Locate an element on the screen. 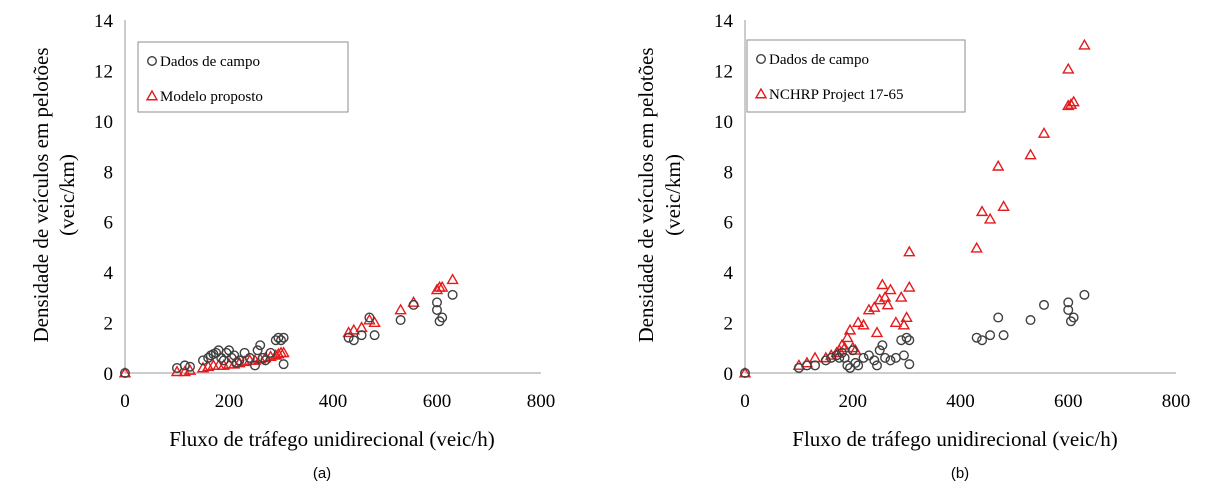 The image size is (1210, 490). x-tick-label: 600 is located at coordinates (437, 401).